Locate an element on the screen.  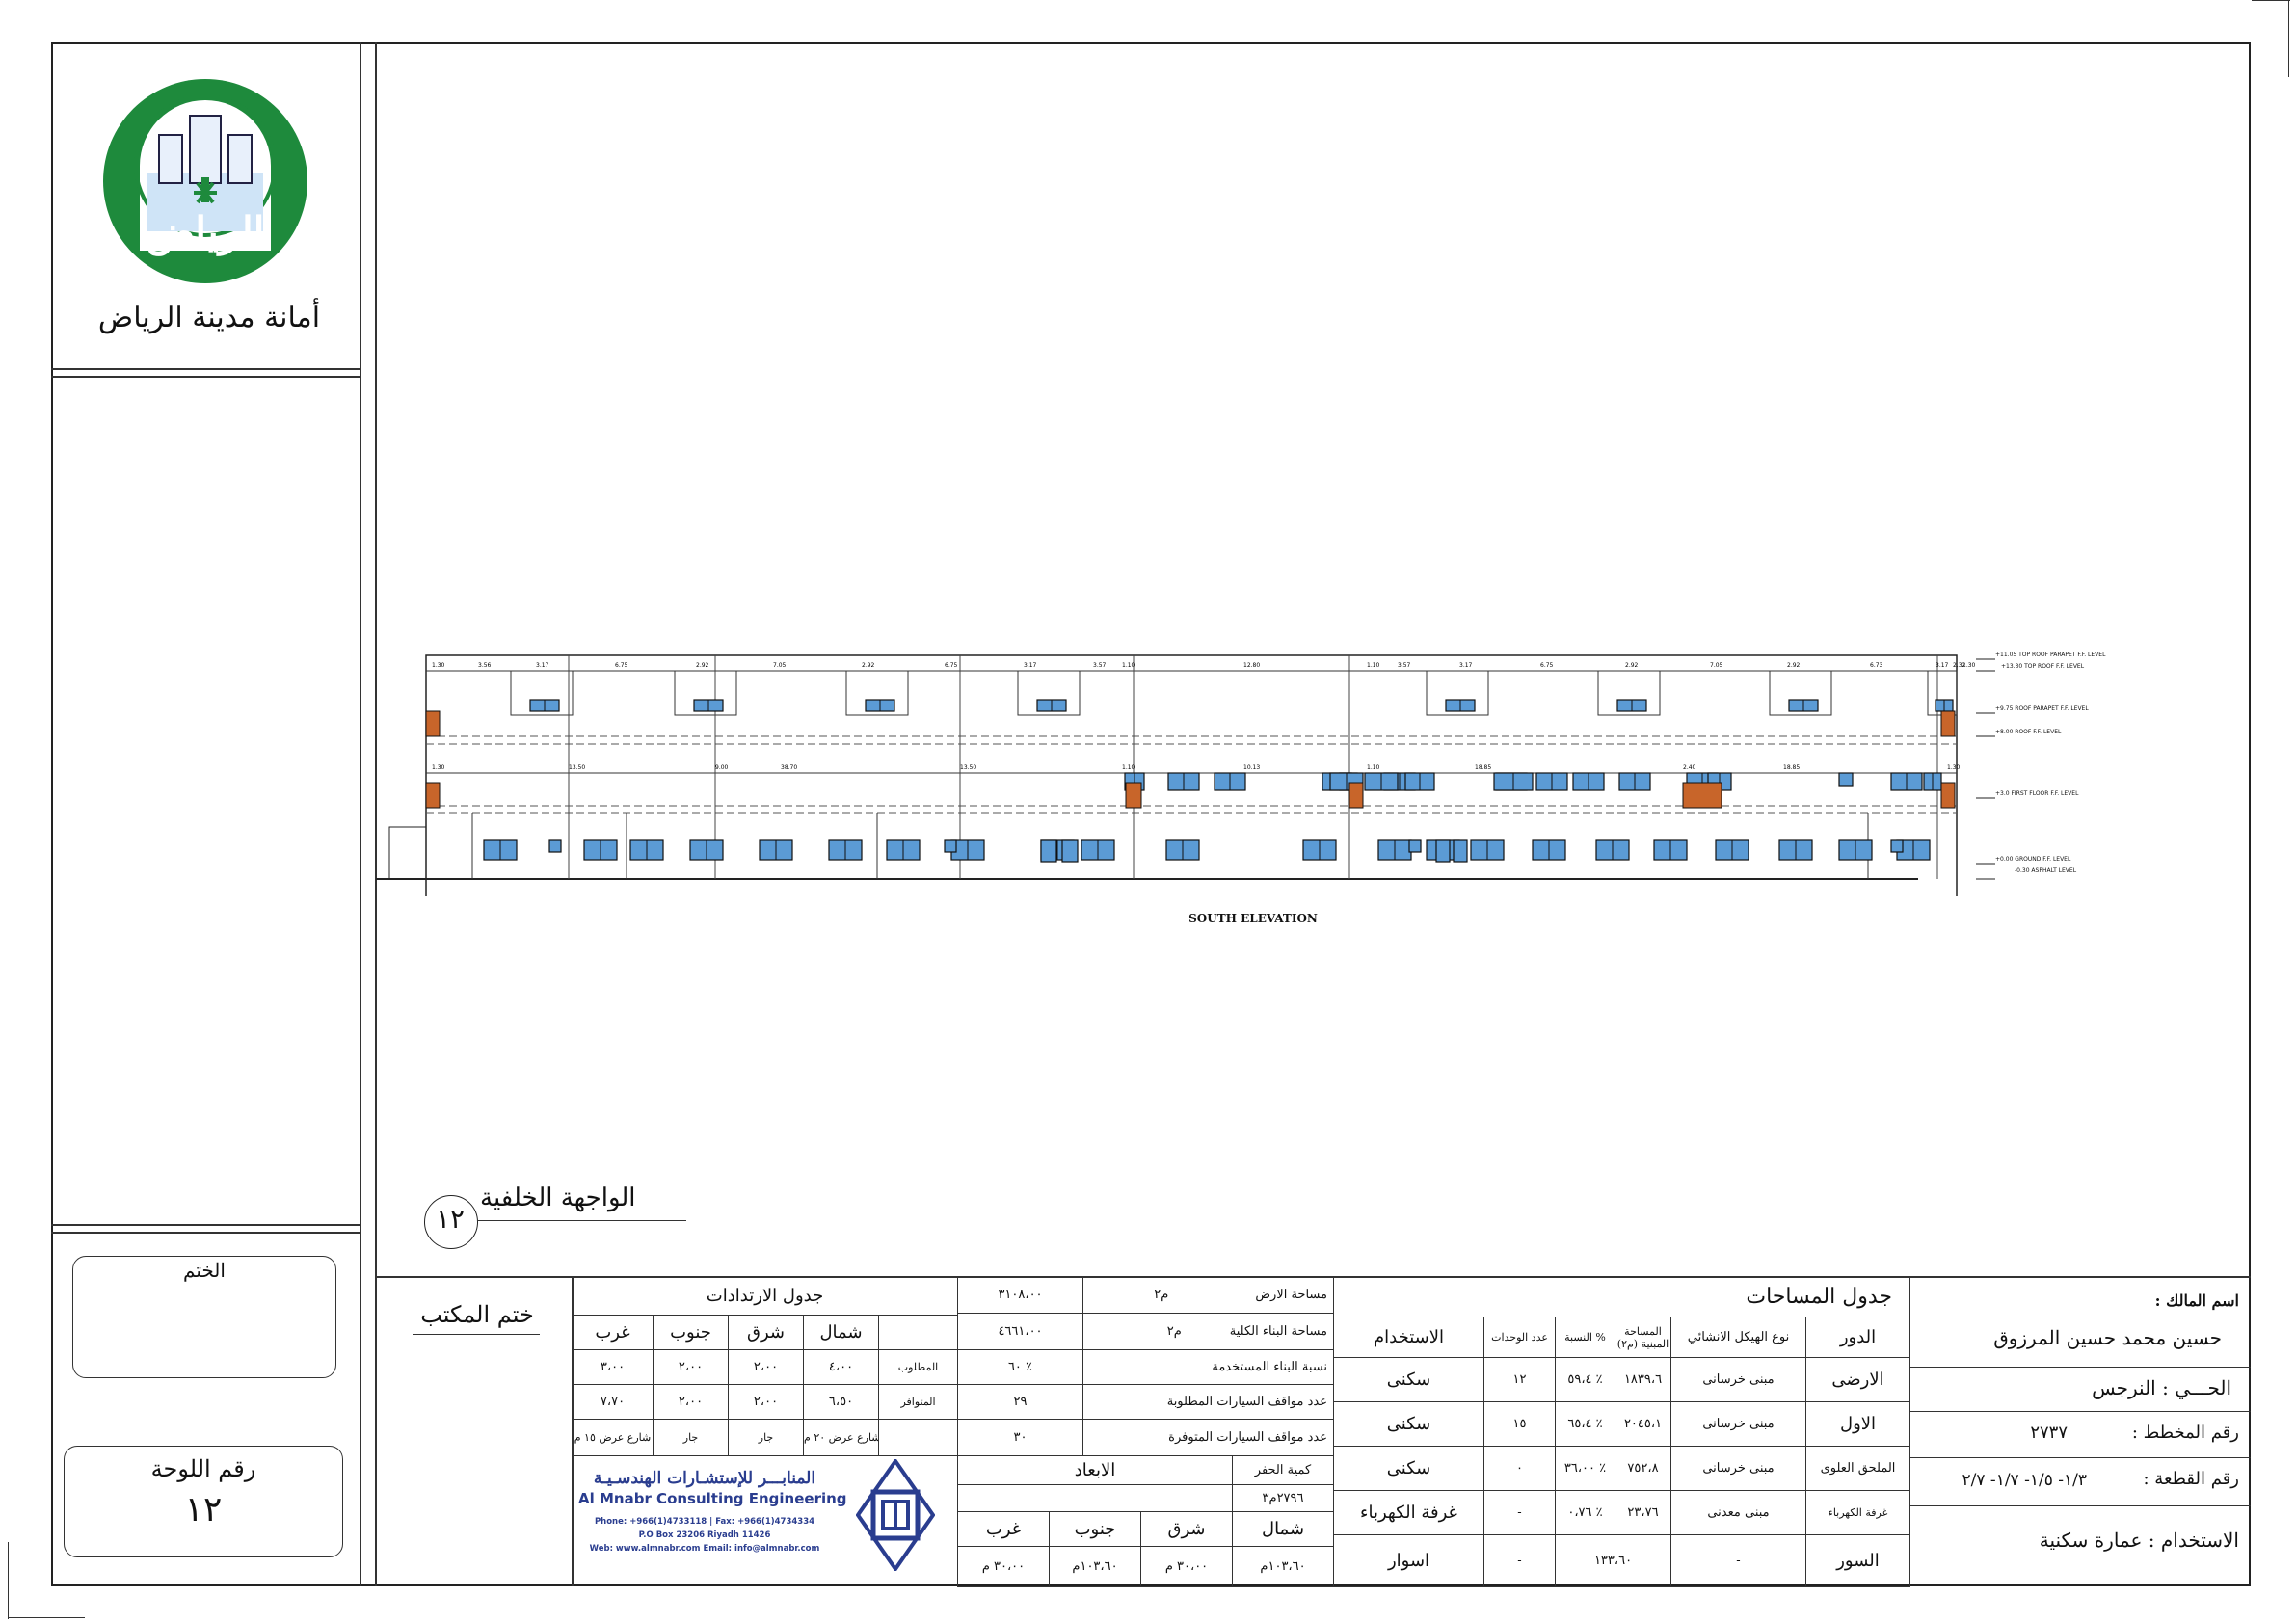
dim-header: جنوب is located at coordinates (1095, 1529).